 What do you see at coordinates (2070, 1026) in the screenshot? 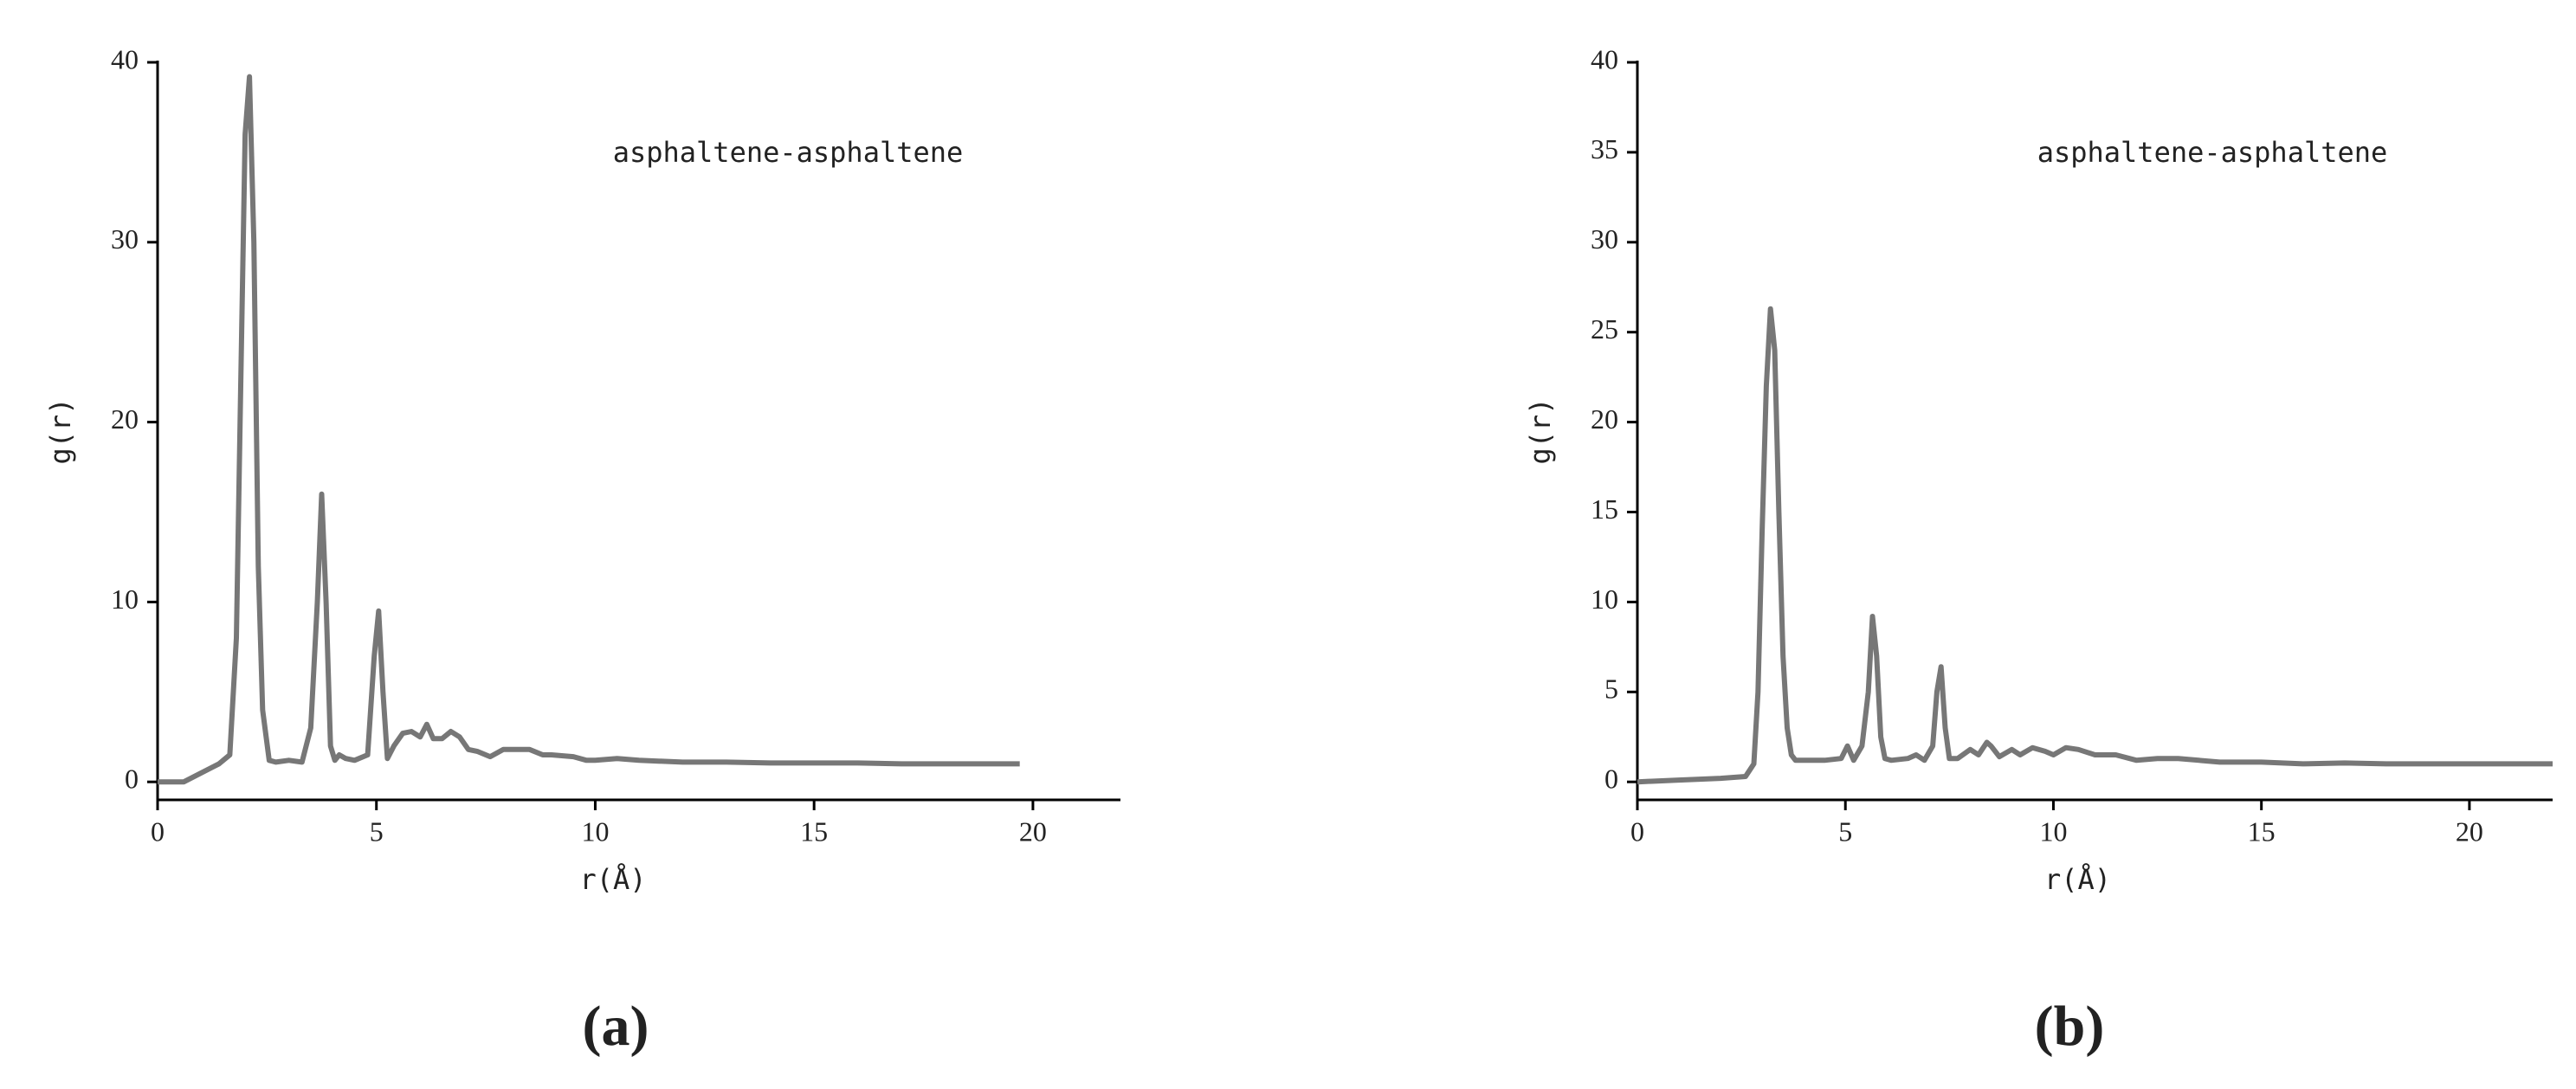
I see `caption: (b)` at bounding box center [2070, 1026].